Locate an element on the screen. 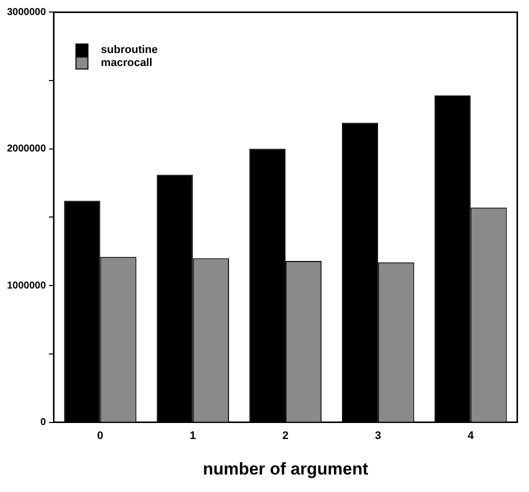 The height and width of the screenshot is (492, 529). x-axis-title: number of argument is located at coordinates (285, 468).